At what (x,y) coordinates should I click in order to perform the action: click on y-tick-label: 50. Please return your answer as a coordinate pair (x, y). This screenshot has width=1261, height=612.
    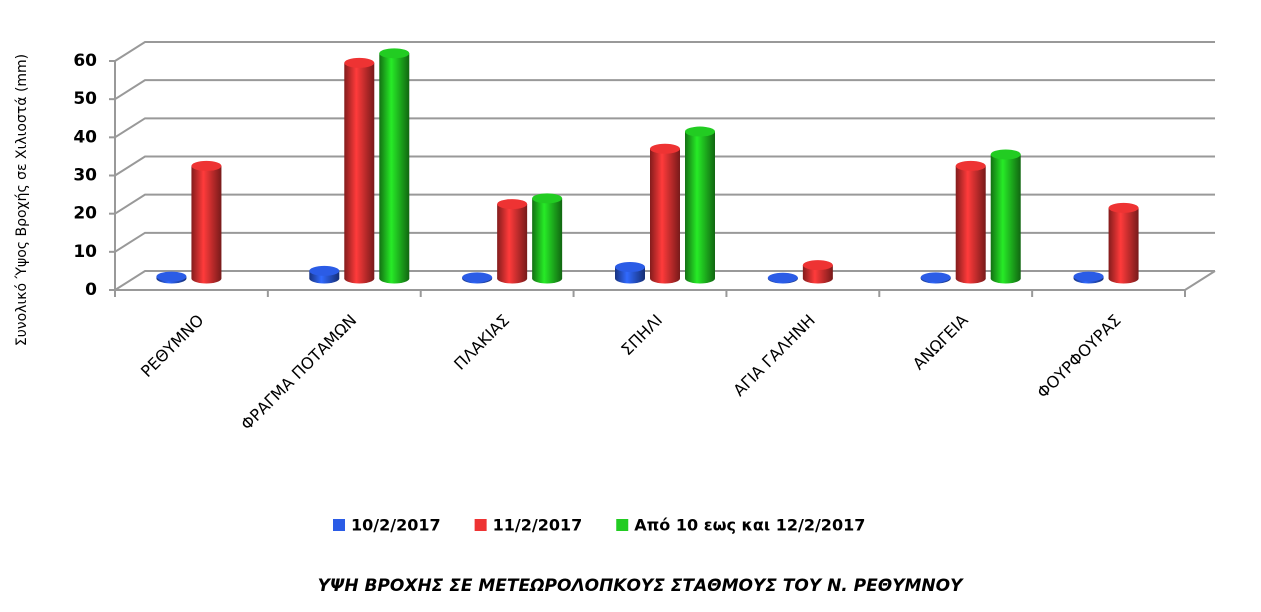
    Looking at the image, I should click on (85, 99).